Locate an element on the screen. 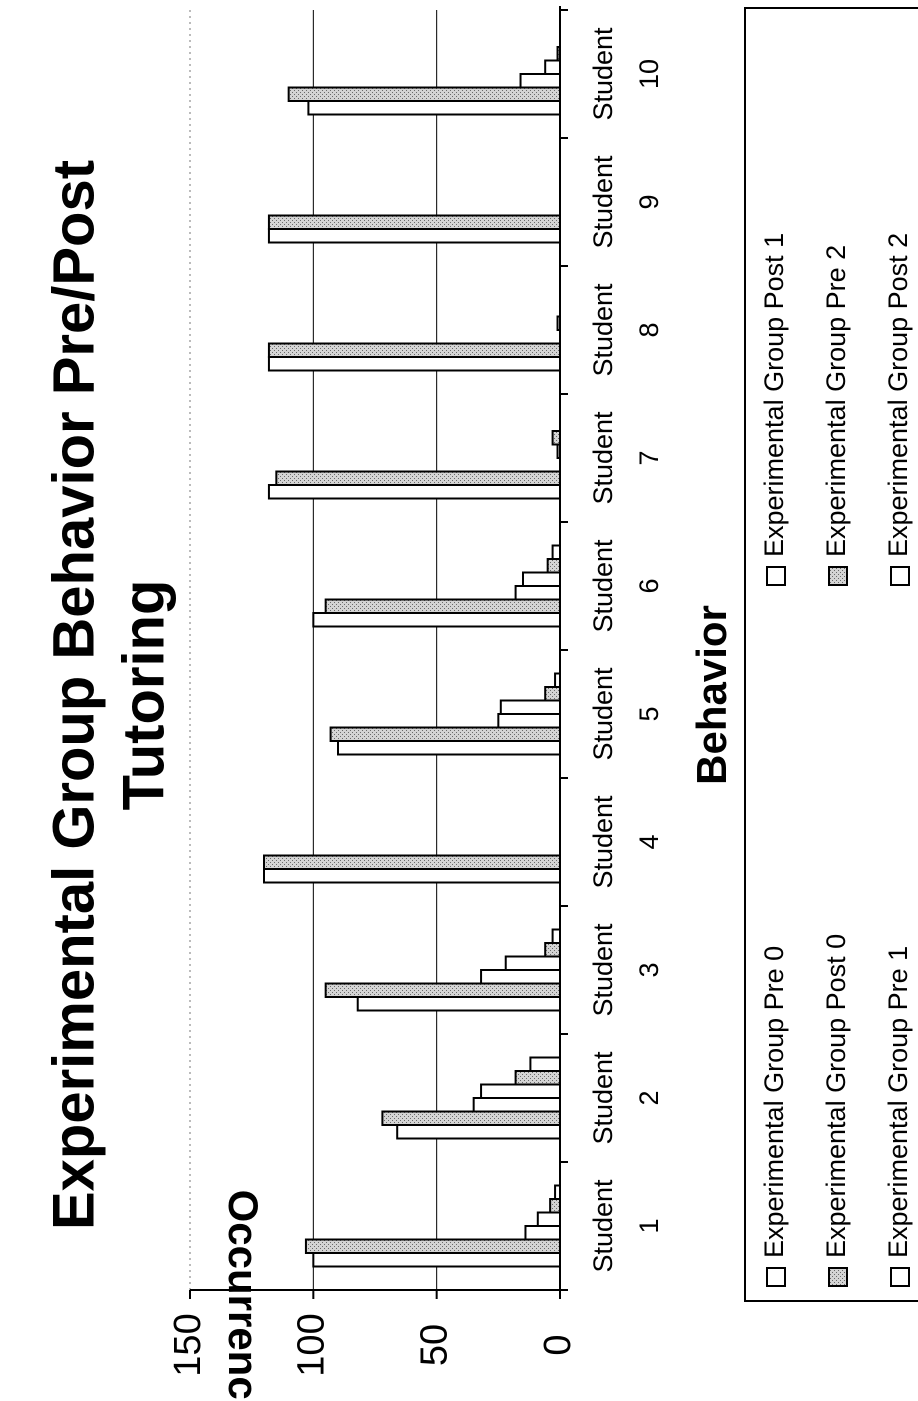 This screenshot has width=918, height=1401. value-tick-label: 150 is located at coordinates (188, 1344).